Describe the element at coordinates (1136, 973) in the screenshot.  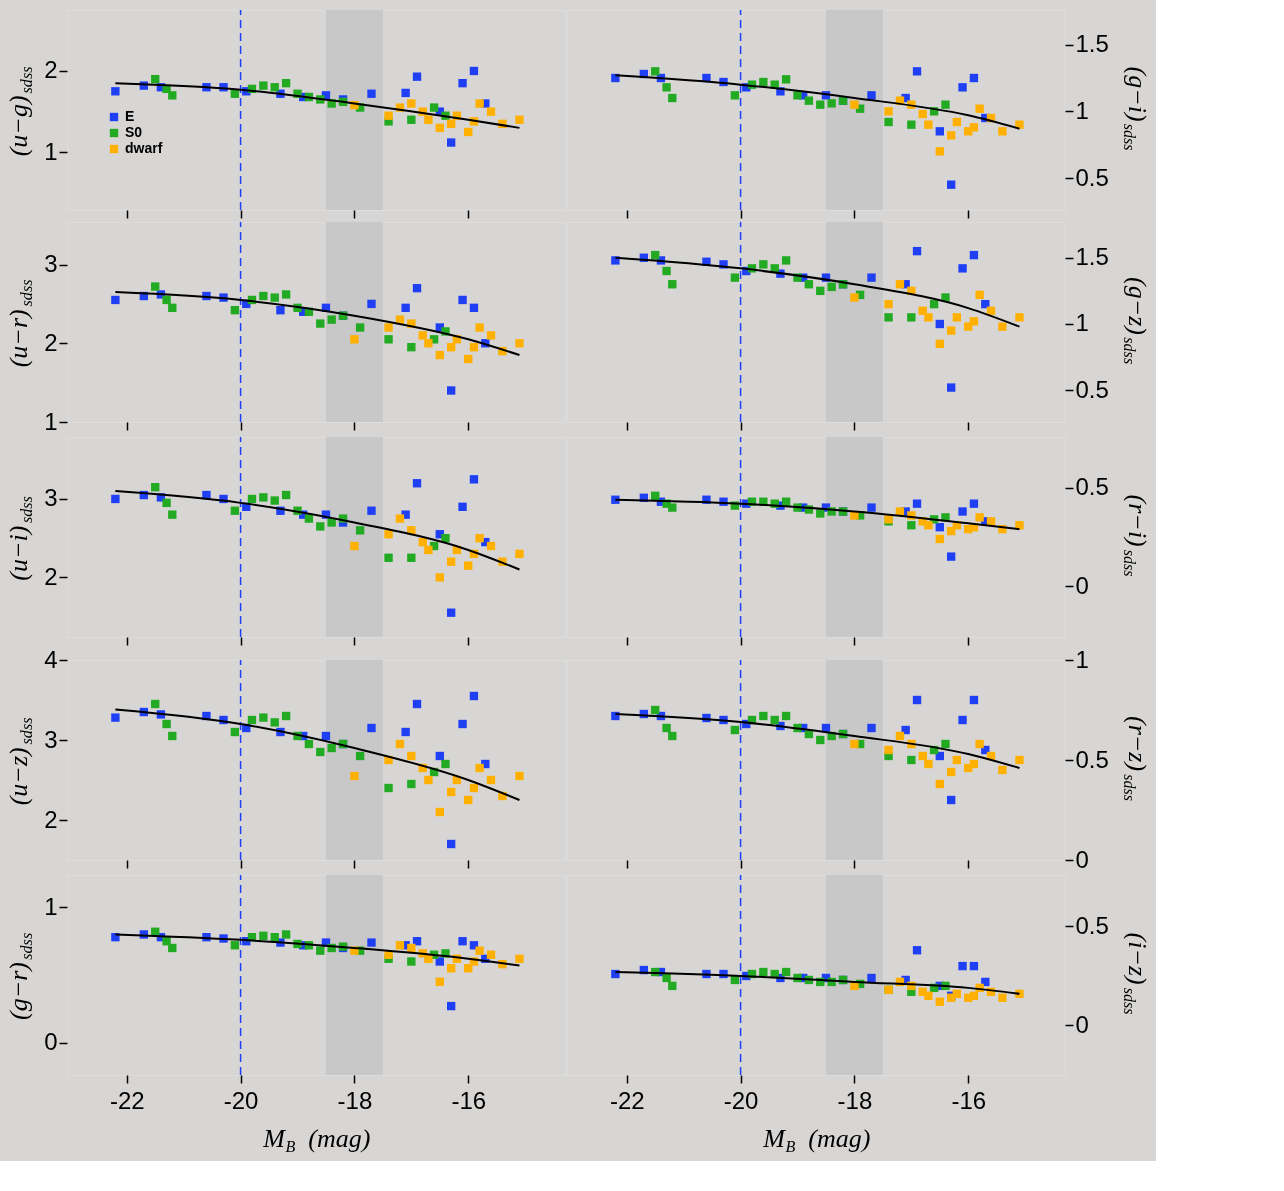
I see `y-axis-title: (i−z)sdss` at that location.